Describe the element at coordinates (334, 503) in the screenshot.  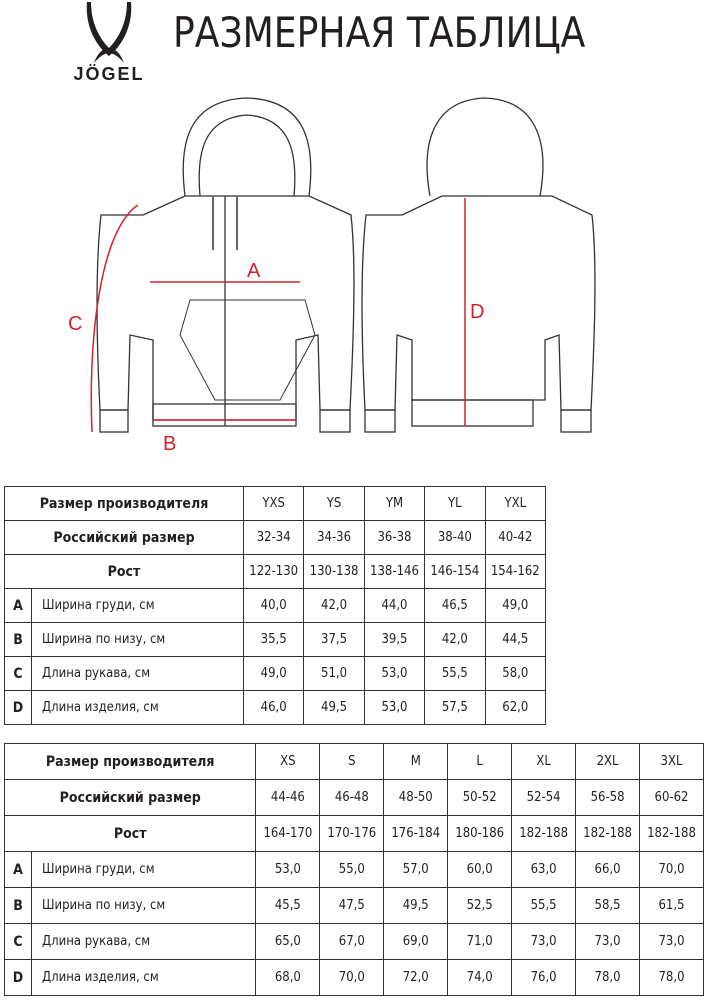
I see `table-cell: YS` at that location.